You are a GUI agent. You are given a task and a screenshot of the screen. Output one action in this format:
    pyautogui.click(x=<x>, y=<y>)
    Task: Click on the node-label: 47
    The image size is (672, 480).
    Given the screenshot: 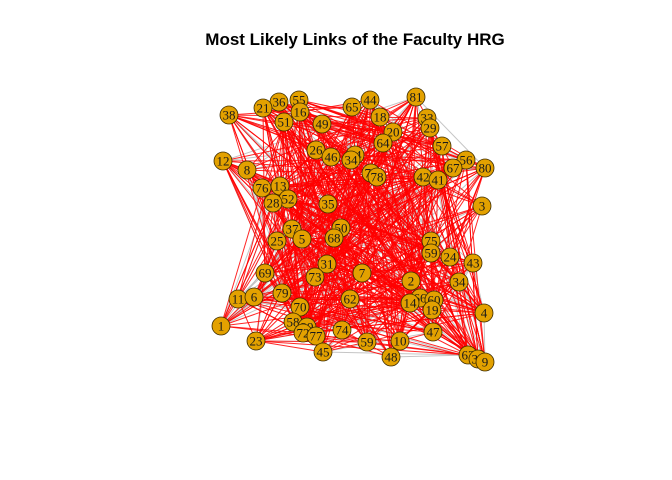 What is the action you would take?
    pyautogui.click(x=434, y=332)
    